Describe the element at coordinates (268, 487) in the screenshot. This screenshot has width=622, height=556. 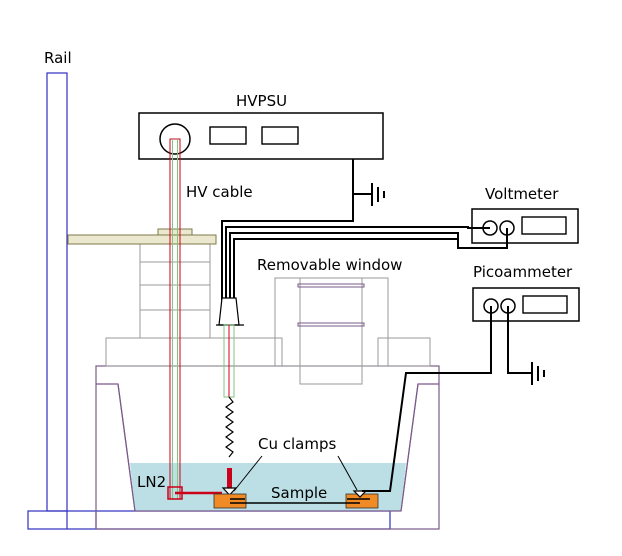
I see `ln2-bath` at that location.